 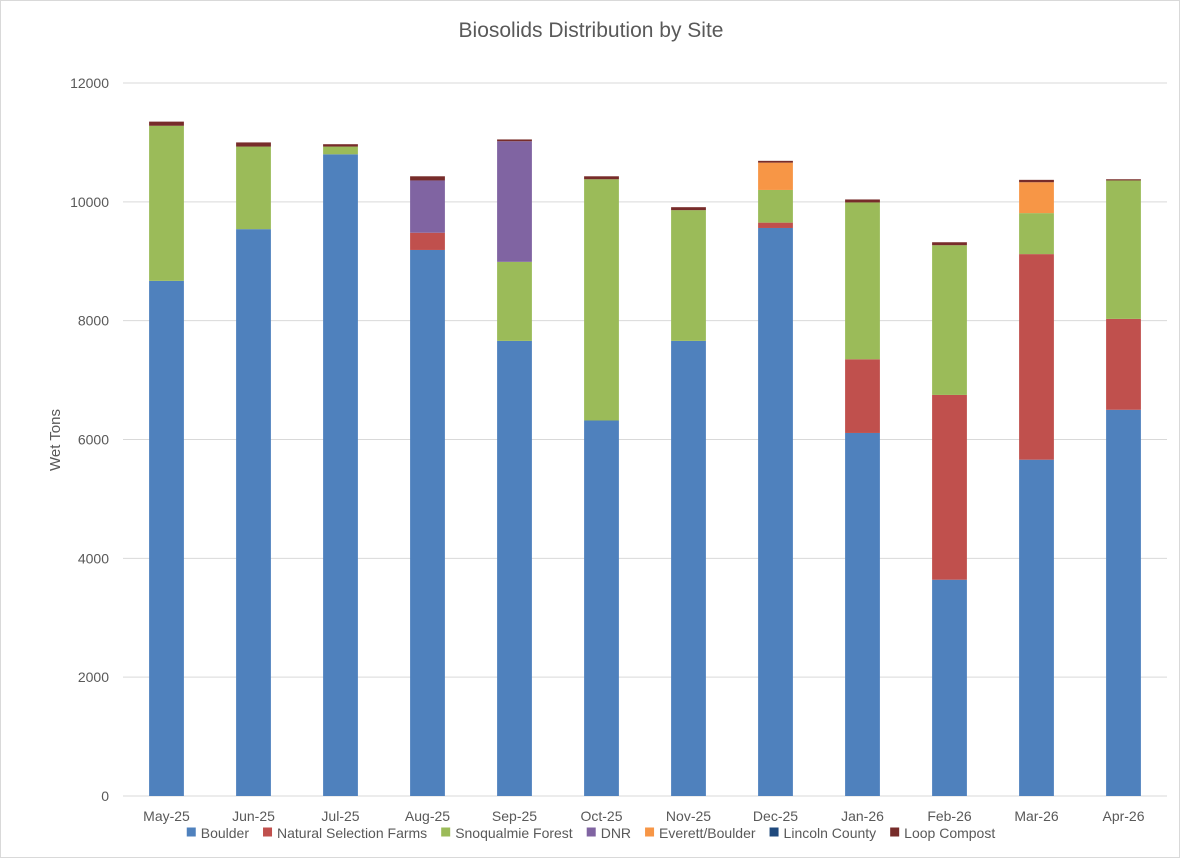 What do you see at coordinates (591, 30) in the screenshot?
I see `chart-title: Biosolids Distribution by Site` at bounding box center [591, 30].